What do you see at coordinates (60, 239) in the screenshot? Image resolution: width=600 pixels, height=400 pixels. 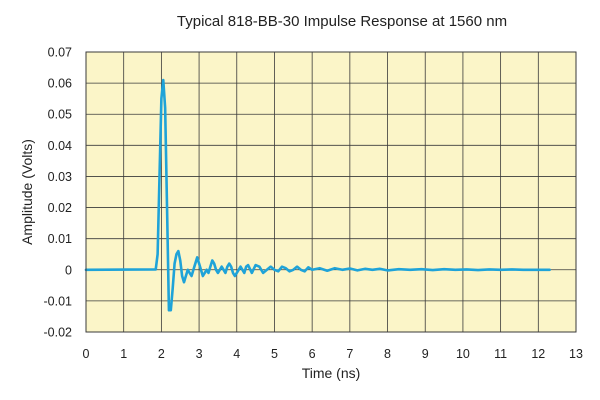 I see `y-tick-label: 0.01` at bounding box center [60, 239].